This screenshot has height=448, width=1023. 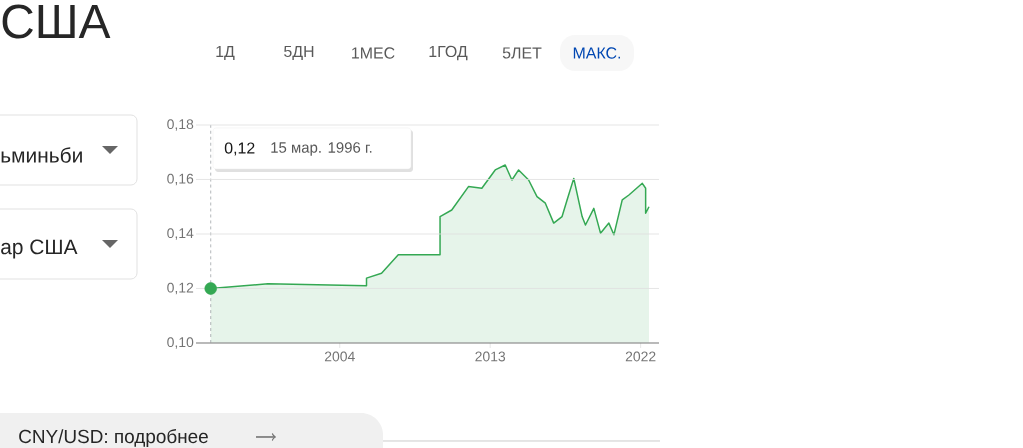 I want to click on x-tick-label: 2004, so click(x=339, y=356).